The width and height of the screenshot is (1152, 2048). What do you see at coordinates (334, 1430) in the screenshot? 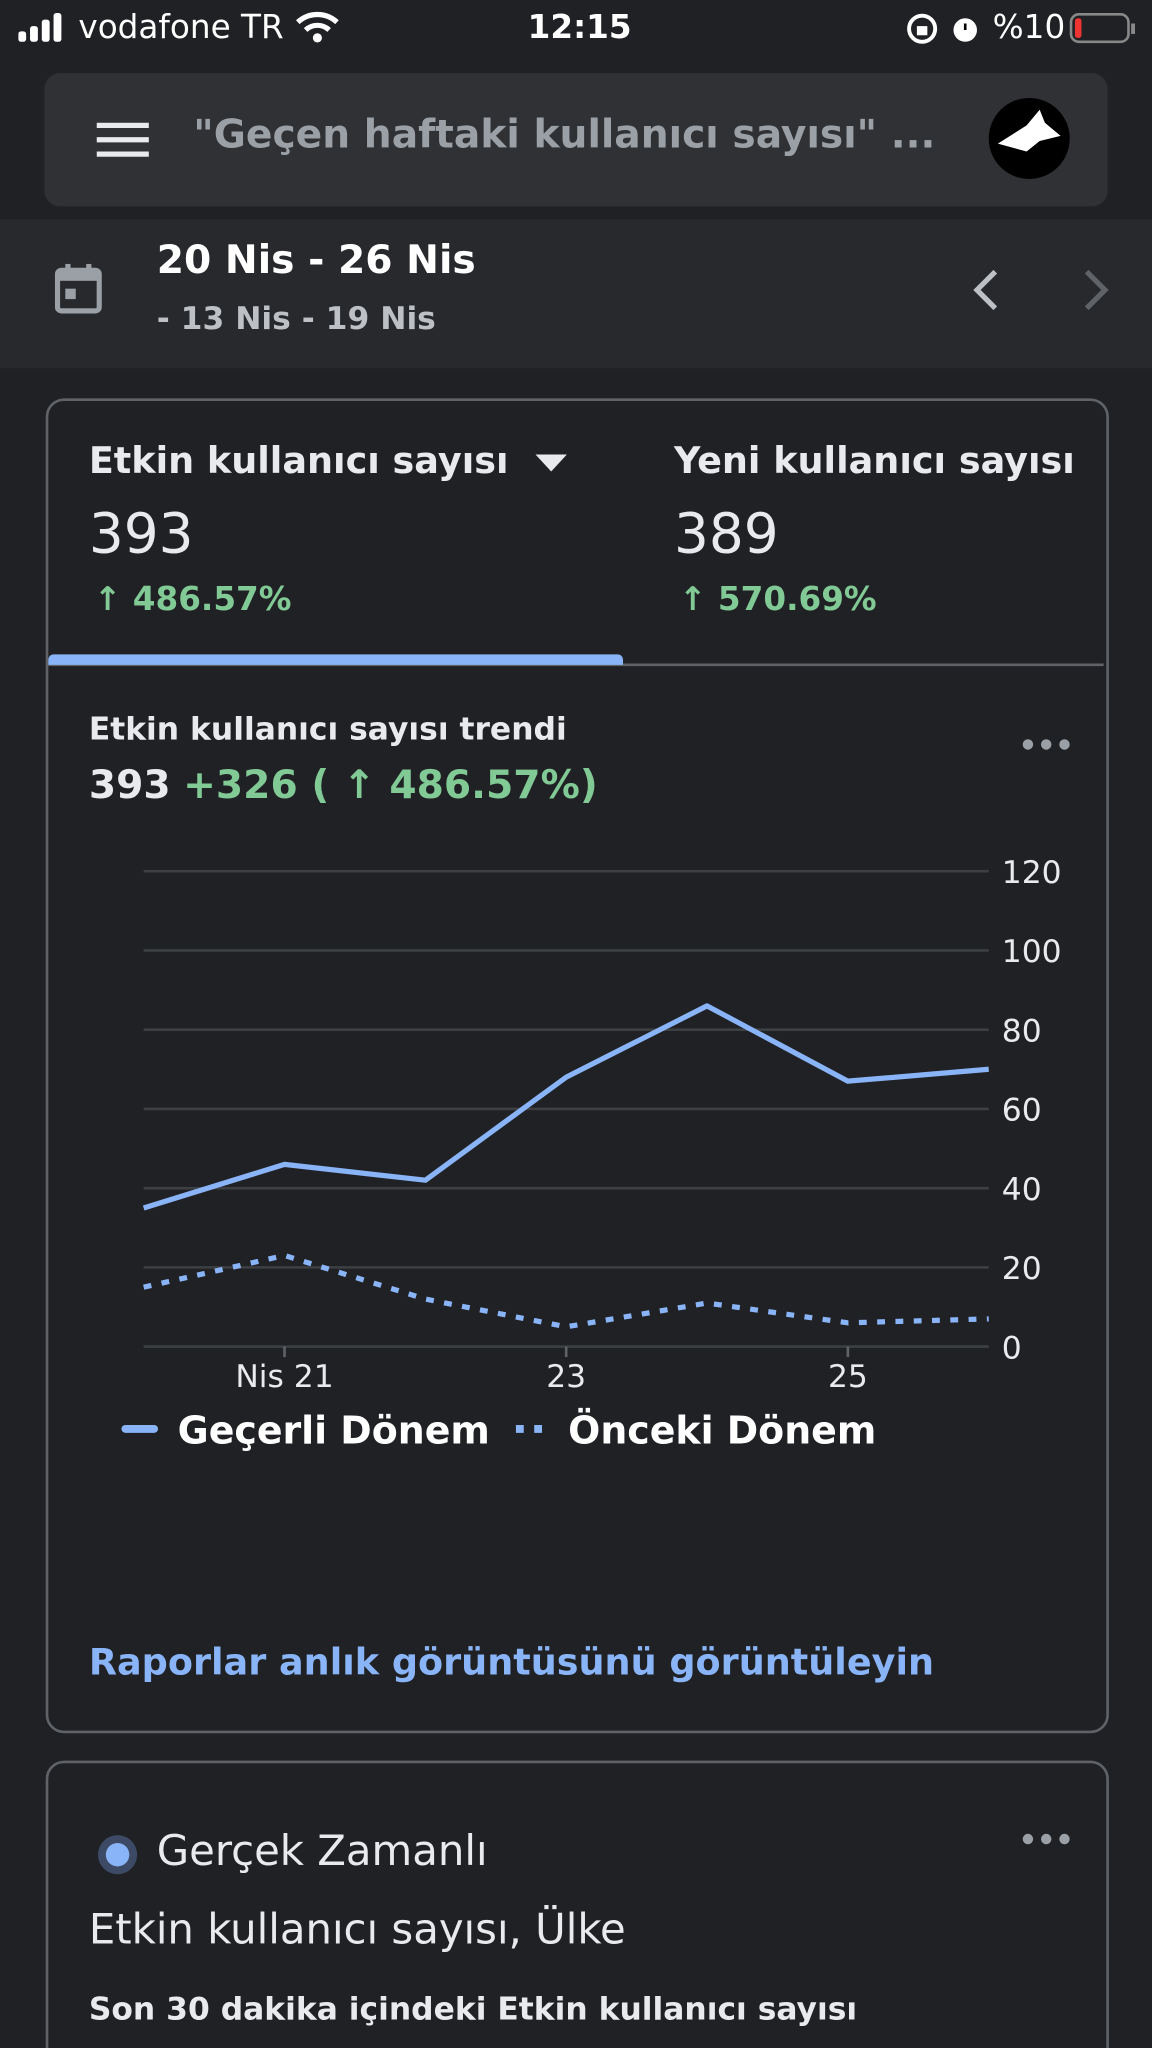
I see `legend-label: Geçerli Dönem` at bounding box center [334, 1430].